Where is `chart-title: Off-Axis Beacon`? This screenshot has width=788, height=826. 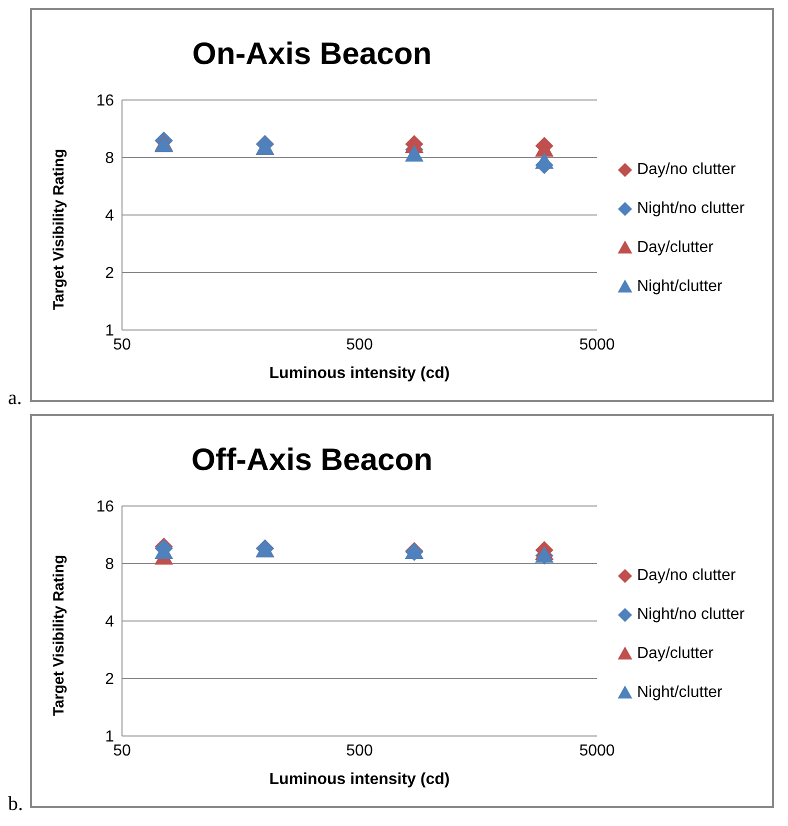 chart-title: Off-Axis Beacon is located at coordinates (312, 460).